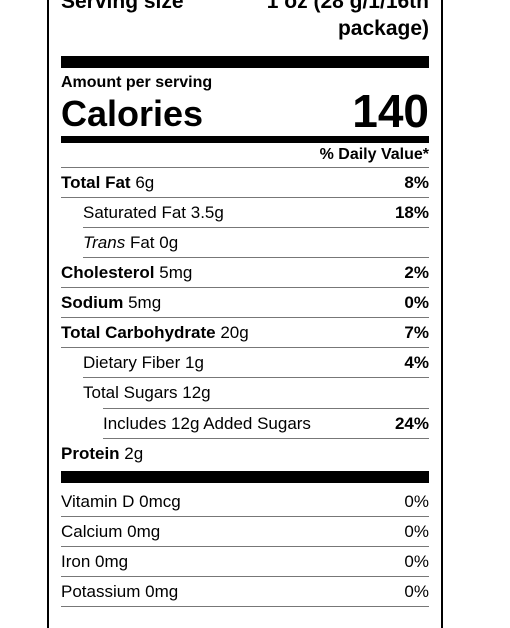  Describe the element at coordinates (92, 302) in the screenshot. I see `nutrient-name: Sodium` at that location.